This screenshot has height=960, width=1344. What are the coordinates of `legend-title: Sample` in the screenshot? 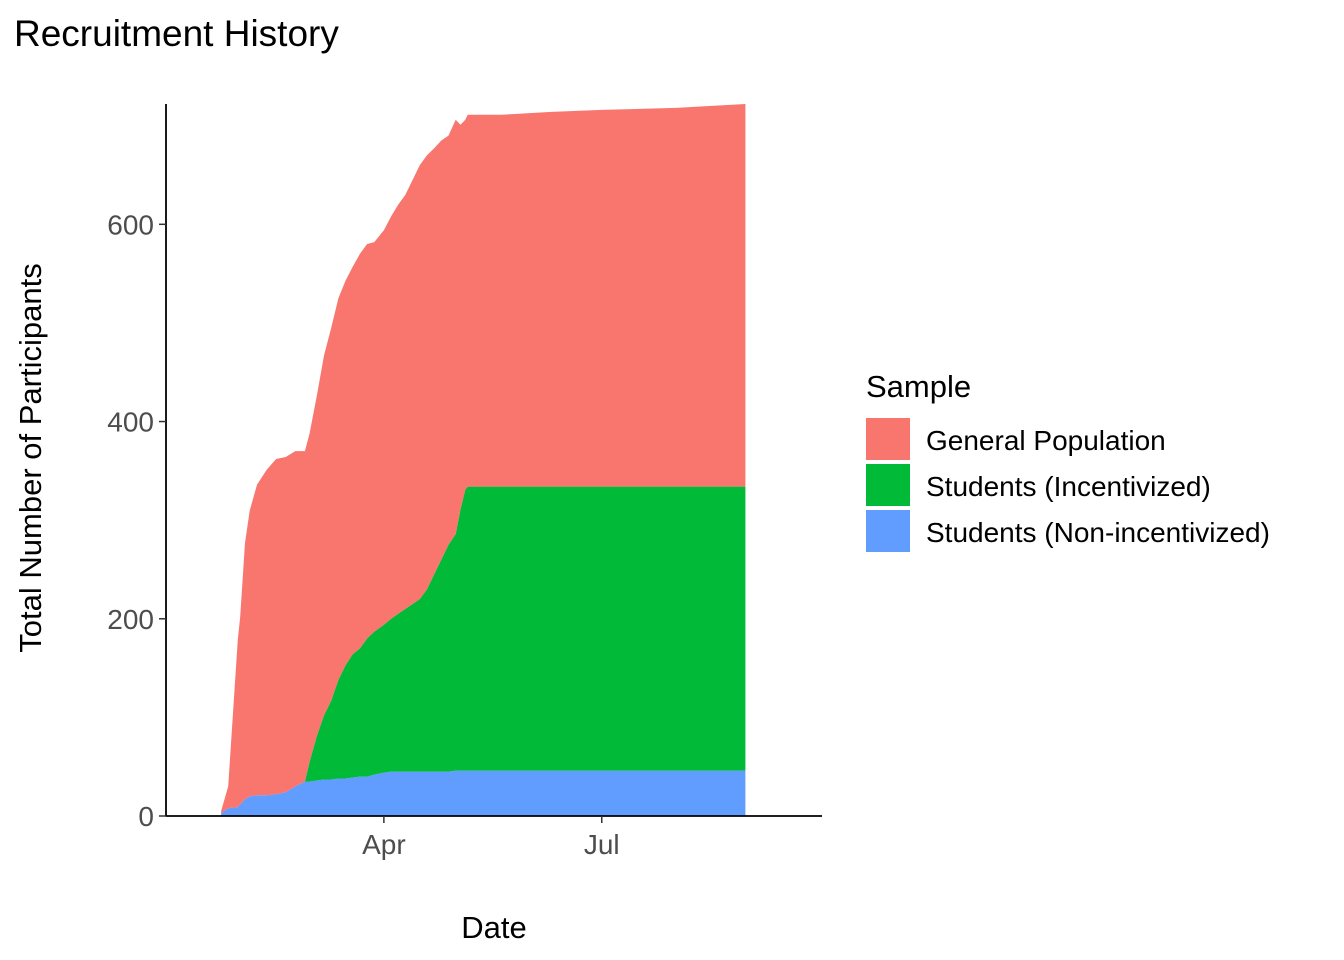 It's located at (918, 386).